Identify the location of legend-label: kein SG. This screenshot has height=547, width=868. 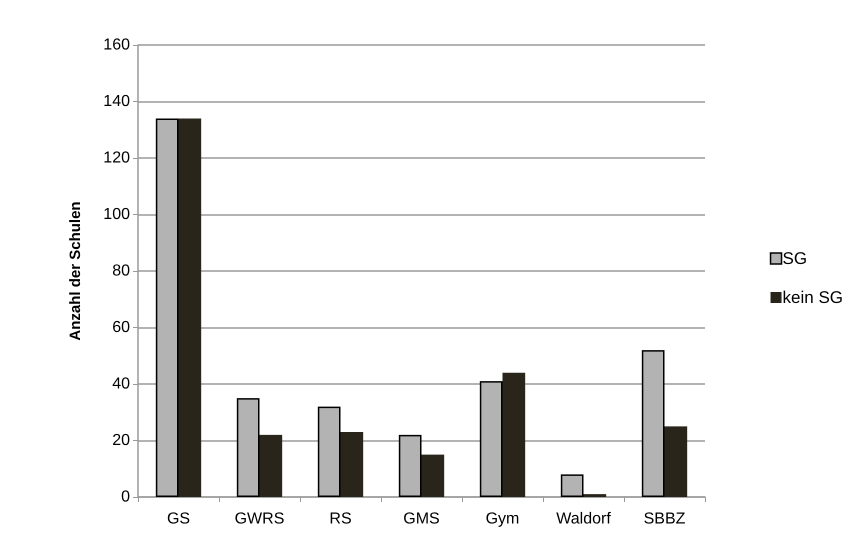
(813, 297).